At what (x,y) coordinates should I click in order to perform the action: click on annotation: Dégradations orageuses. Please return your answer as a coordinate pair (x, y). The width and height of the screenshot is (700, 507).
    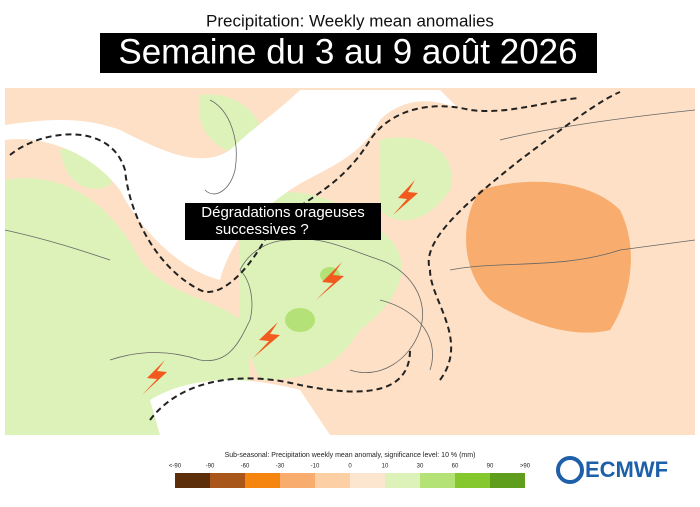
    Looking at the image, I should click on (282, 212).